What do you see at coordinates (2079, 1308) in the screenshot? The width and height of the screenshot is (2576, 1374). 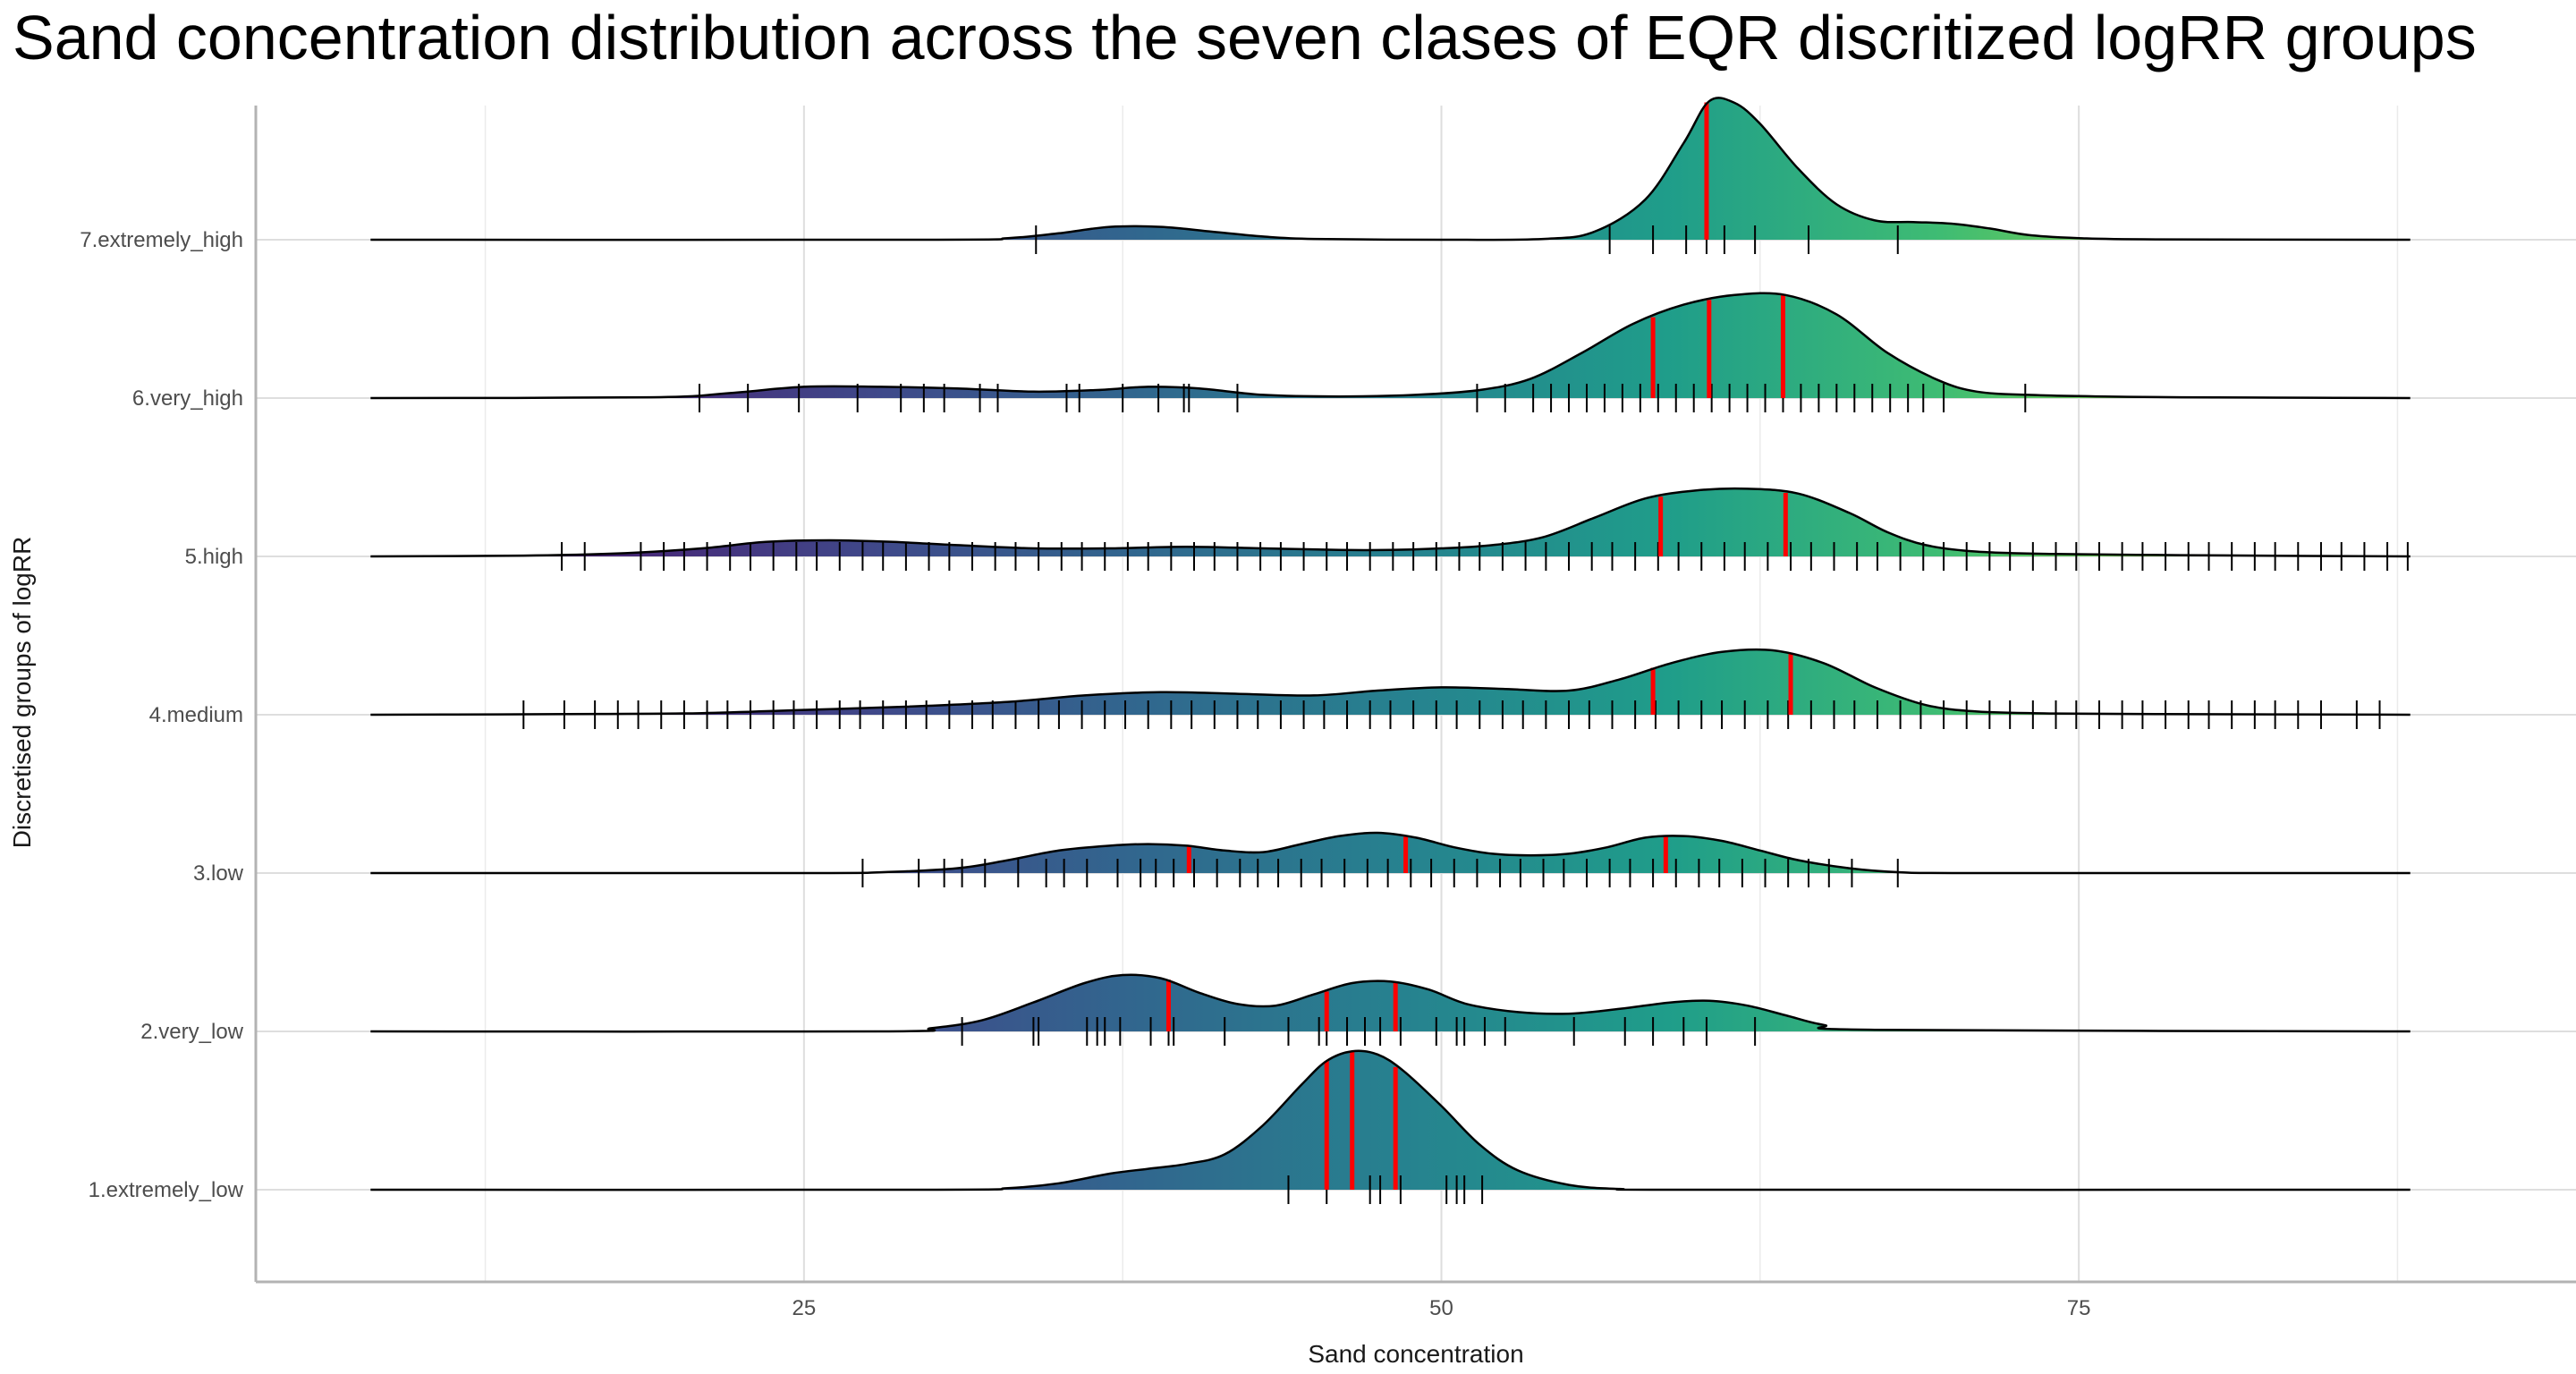 I see `x-tick-label: 75` at bounding box center [2079, 1308].